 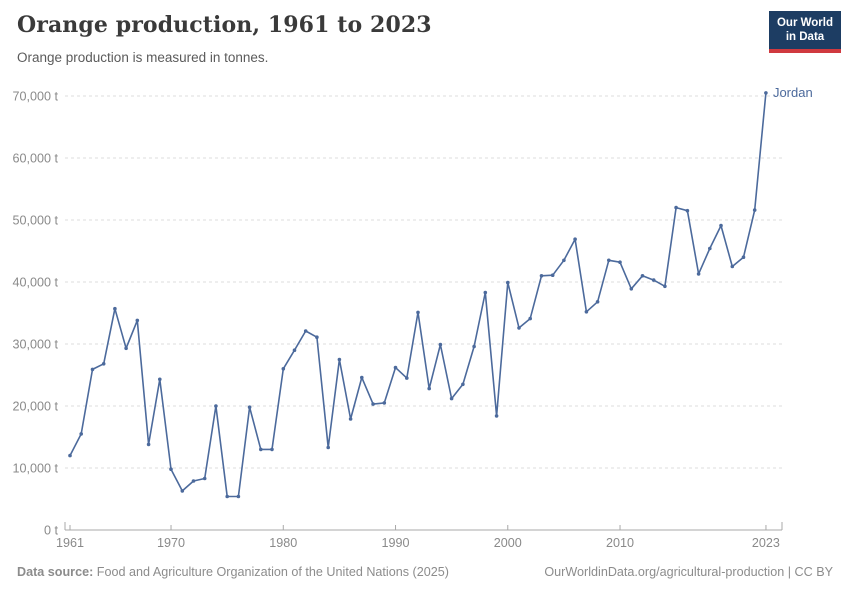 What do you see at coordinates (350, 419) in the screenshot?
I see `data-point-1986` at bounding box center [350, 419].